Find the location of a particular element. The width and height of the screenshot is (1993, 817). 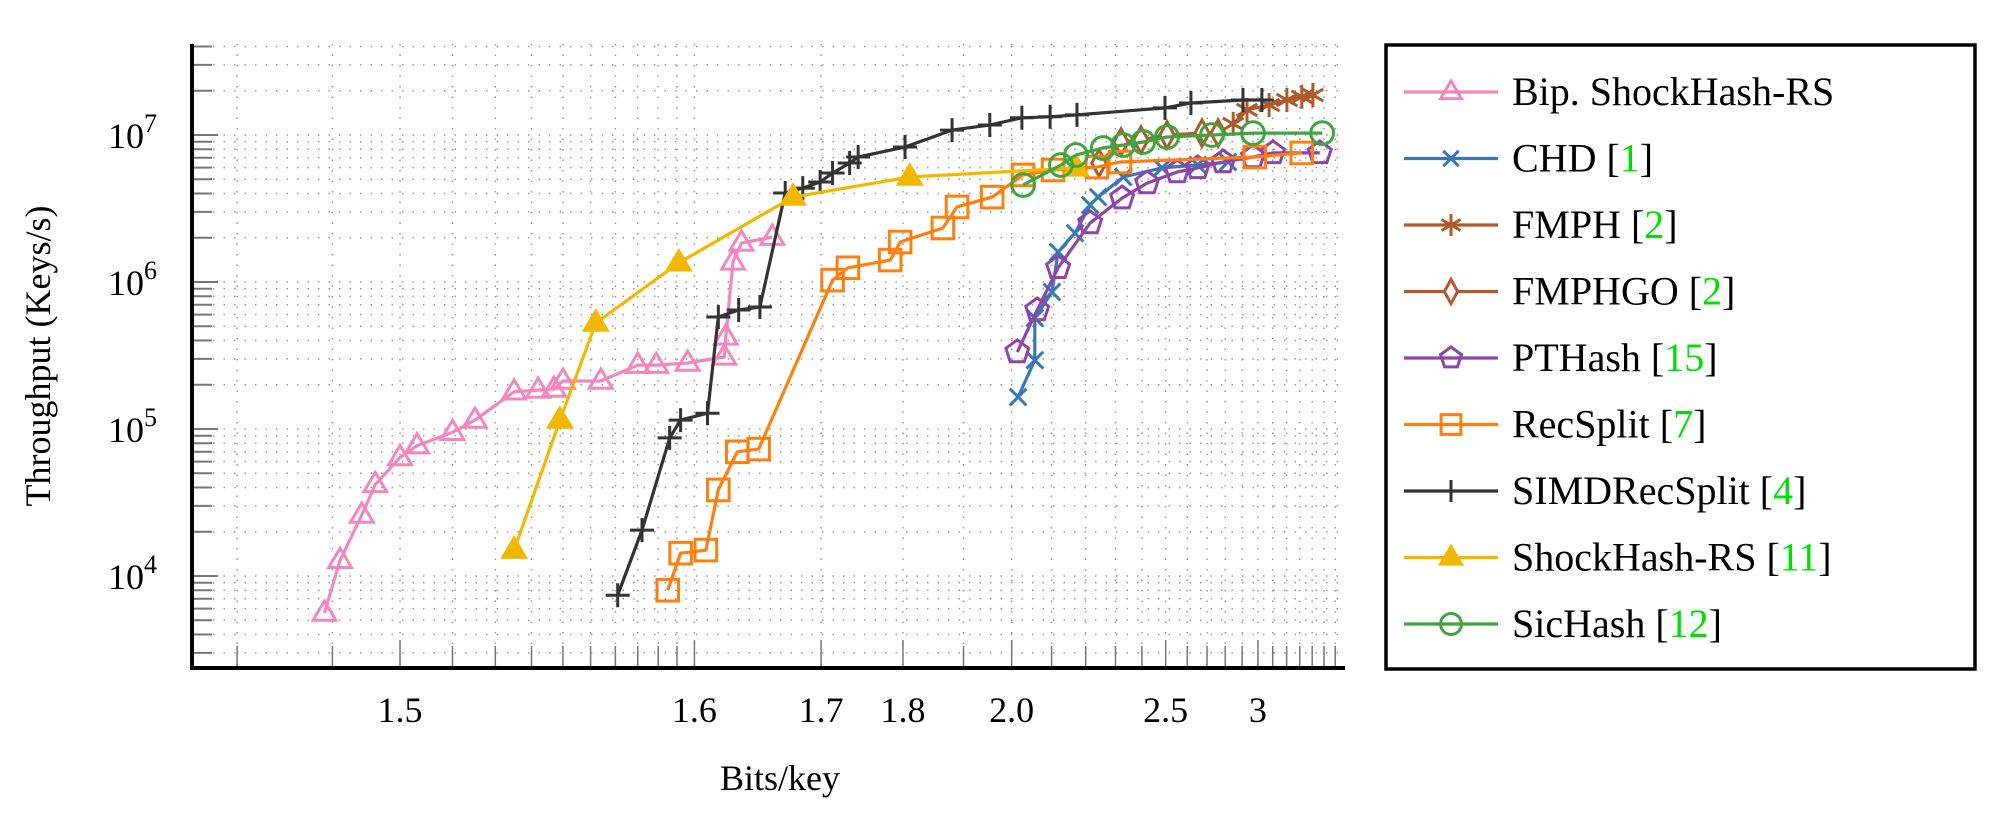

y-tick-label: 10⁵ is located at coordinates (132, 426).